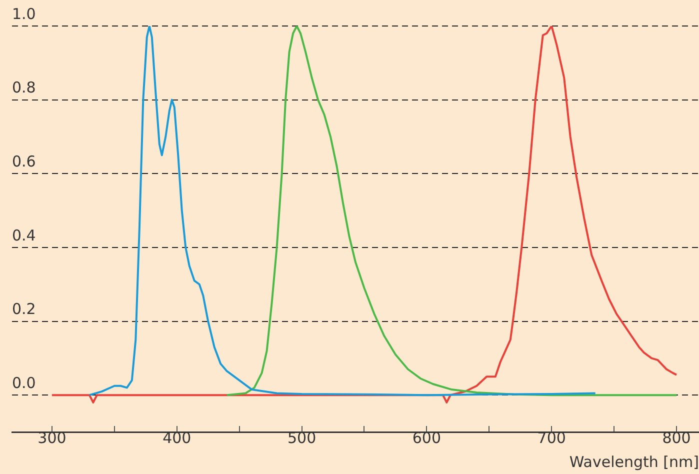 Image resolution: width=699 pixels, height=474 pixels. What do you see at coordinates (24, 13) in the screenshot?
I see `y-tick-label: 1.0` at bounding box center [24, 13].